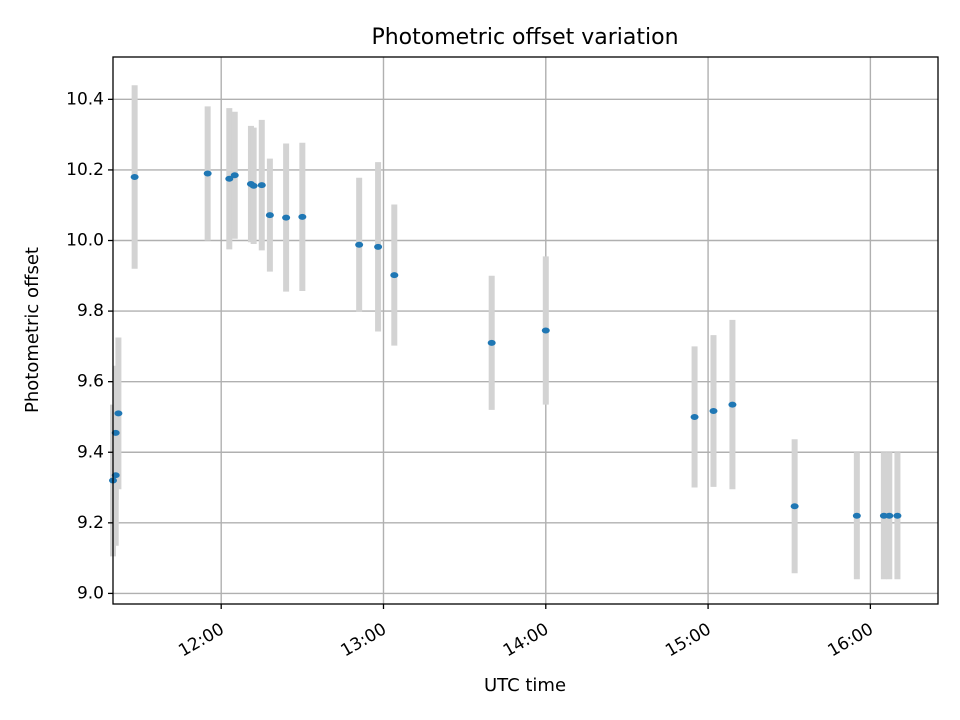 The image size is (960, 720). What do you see at coordinates (524, 37) in the screenshot?
I see `chart-title: Photometric offset variation` at bounding box center [524, 37].